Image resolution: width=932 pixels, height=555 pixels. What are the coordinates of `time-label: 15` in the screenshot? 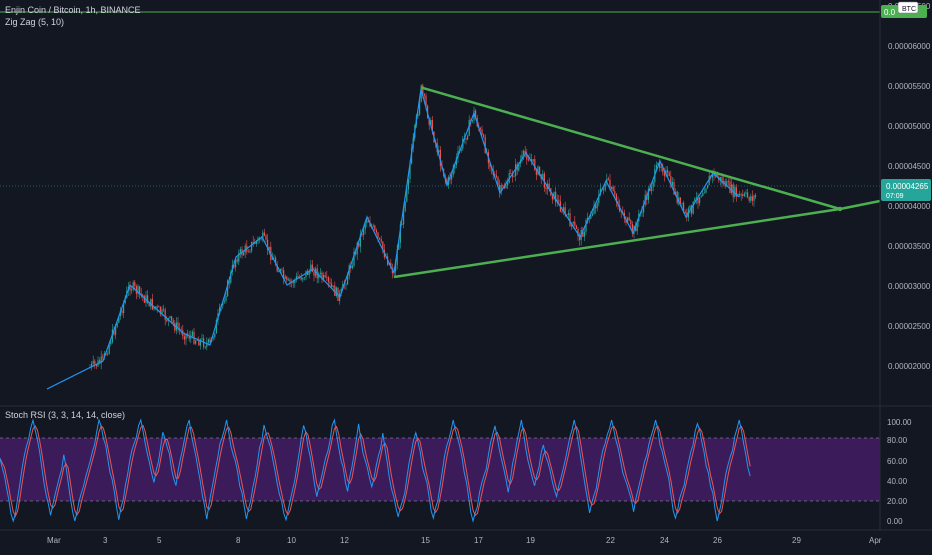 It's located at (425, 540).